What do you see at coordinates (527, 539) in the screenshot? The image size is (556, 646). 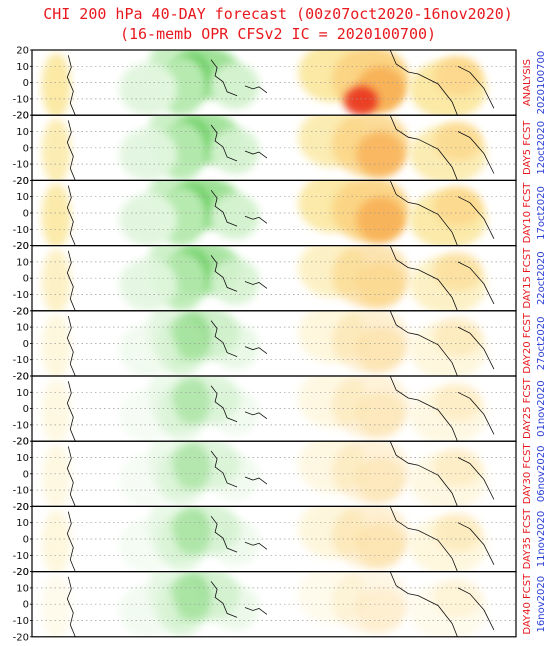 I see `panel-label: DAY35 FCST` at bounding box center [527, 539].